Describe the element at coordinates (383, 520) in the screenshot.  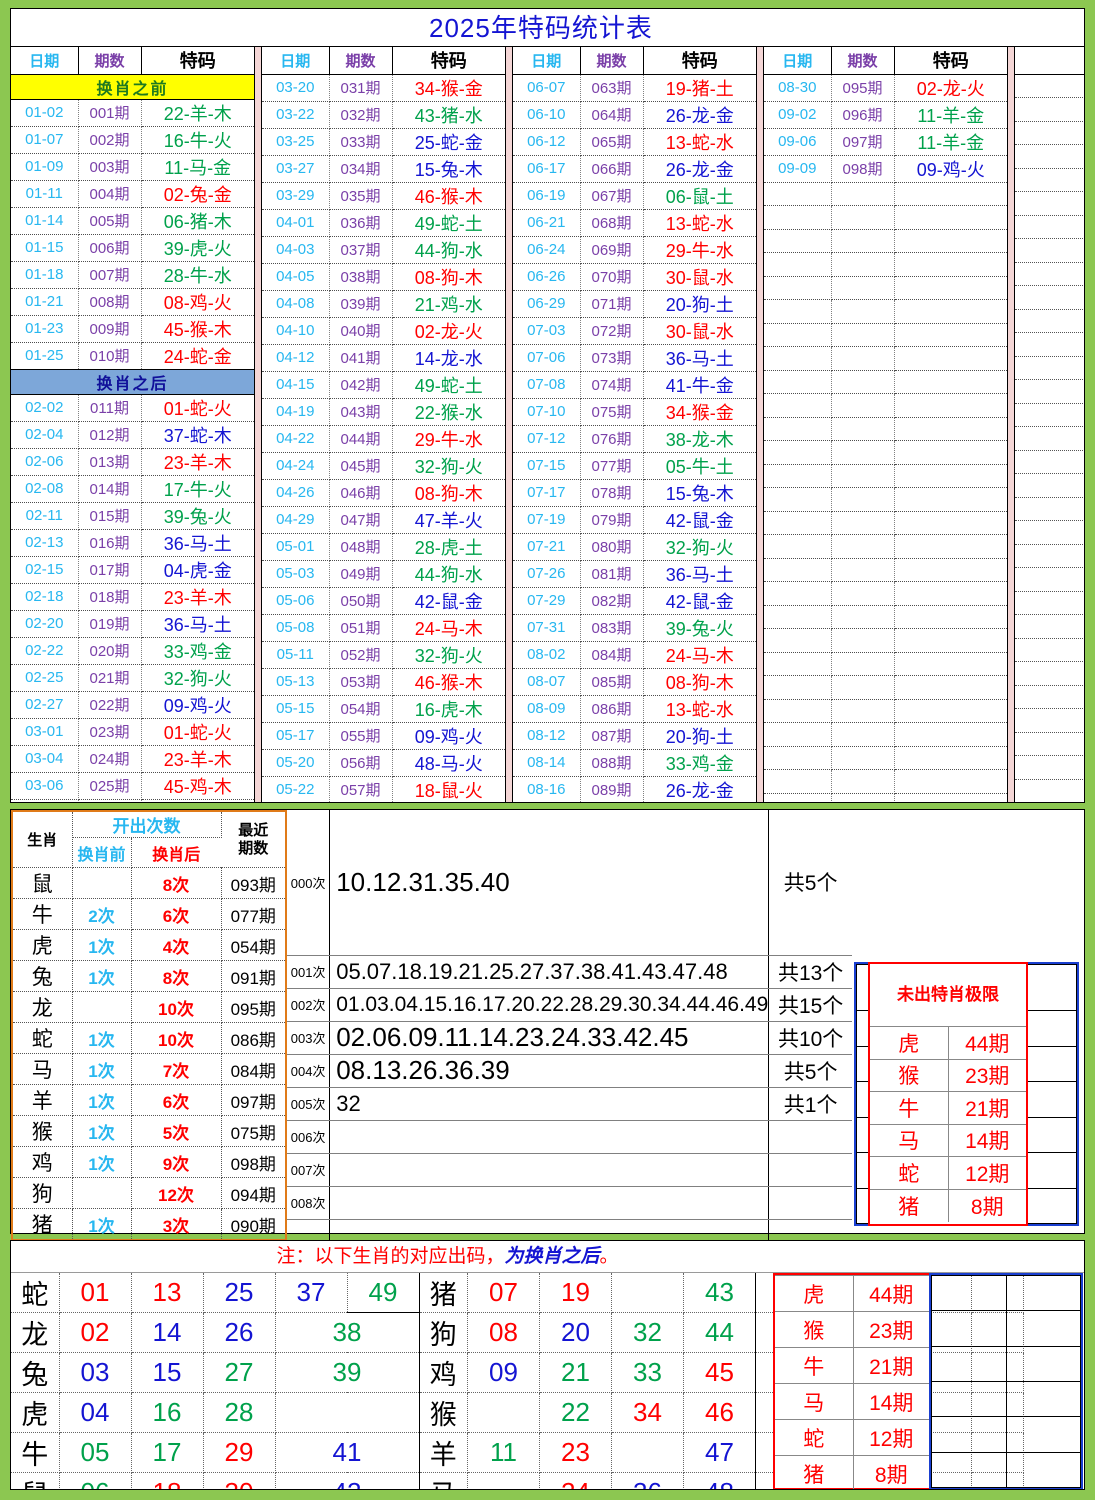
I see `draw-row: 04-29 047期 47-羊-火` at that location.